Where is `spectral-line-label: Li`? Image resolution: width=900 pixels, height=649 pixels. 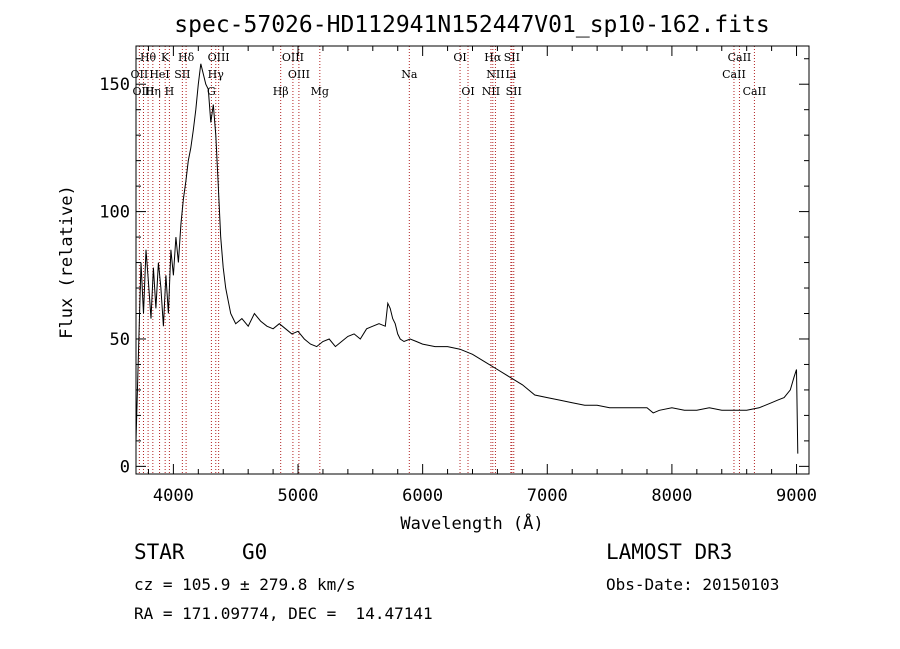
spectral-line-label: Li is located at coordinates (510, 74).